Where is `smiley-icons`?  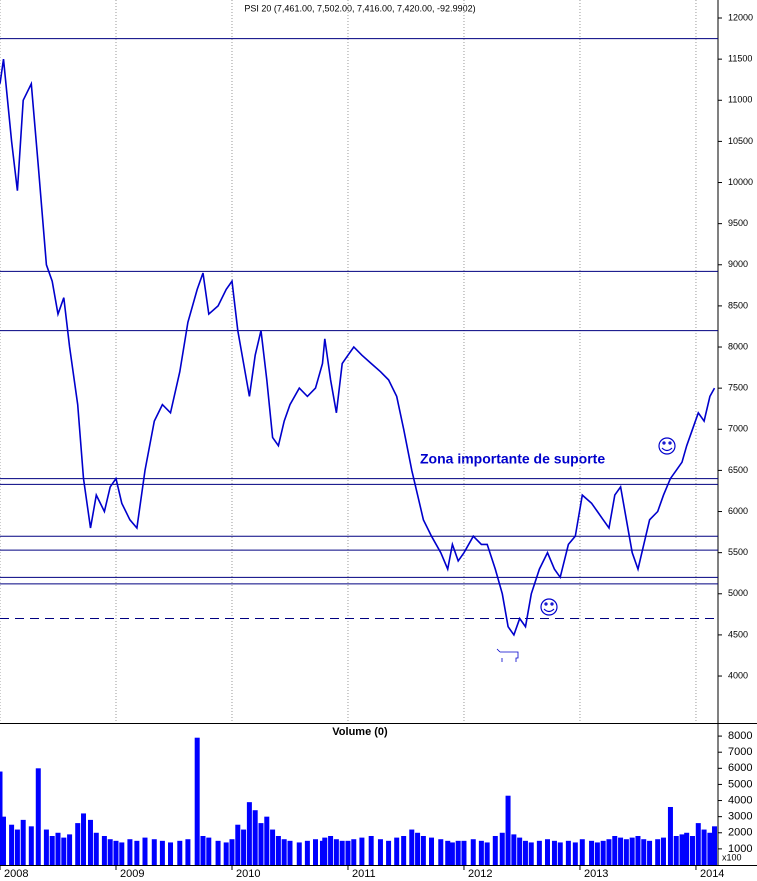 smiley-icons is located at coordinates (586, 549).